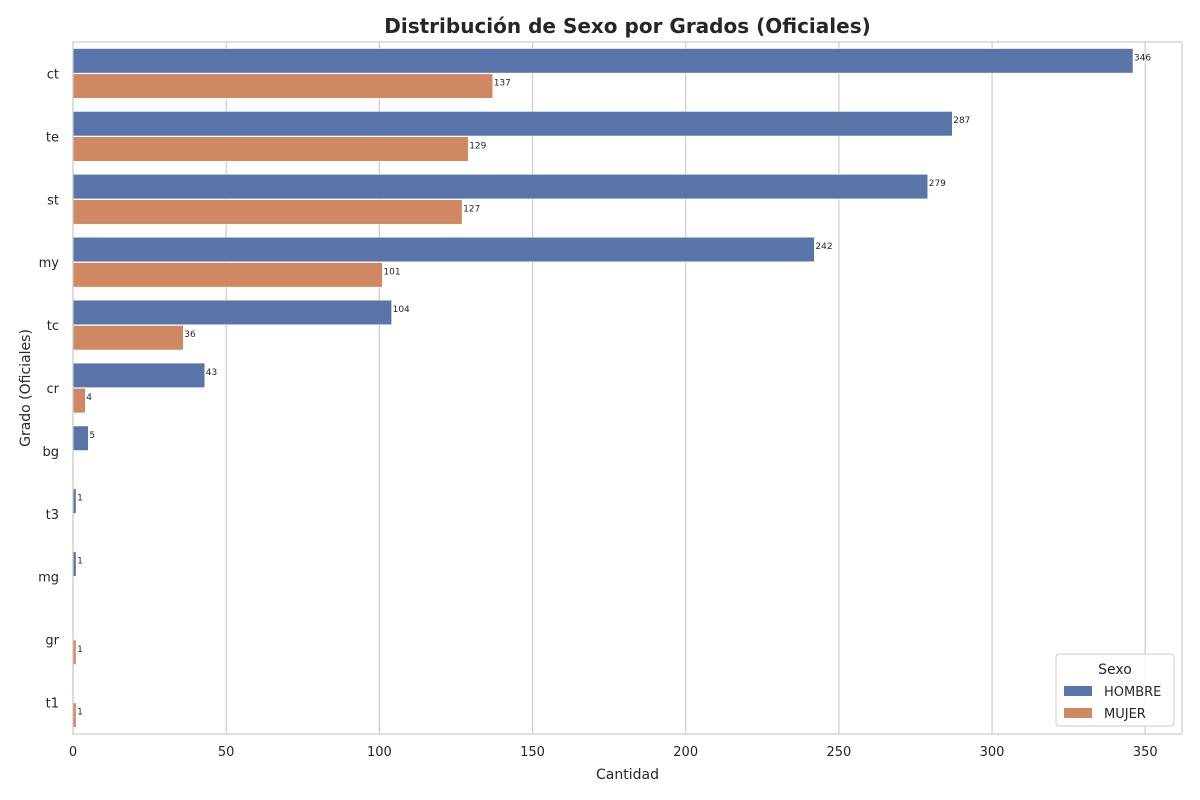 Image resolution: width=1200 pixels, height=800 pixels. I want to click on legend-swatch-mujer, so click(1078, 713).